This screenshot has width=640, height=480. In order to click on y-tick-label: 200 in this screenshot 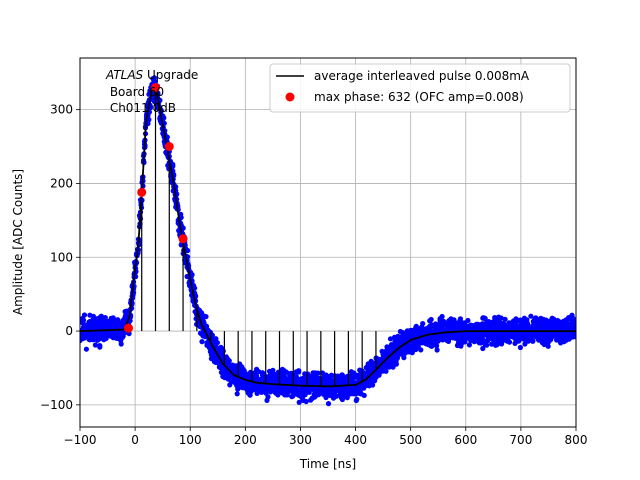, I will do `click(61, 183)`.